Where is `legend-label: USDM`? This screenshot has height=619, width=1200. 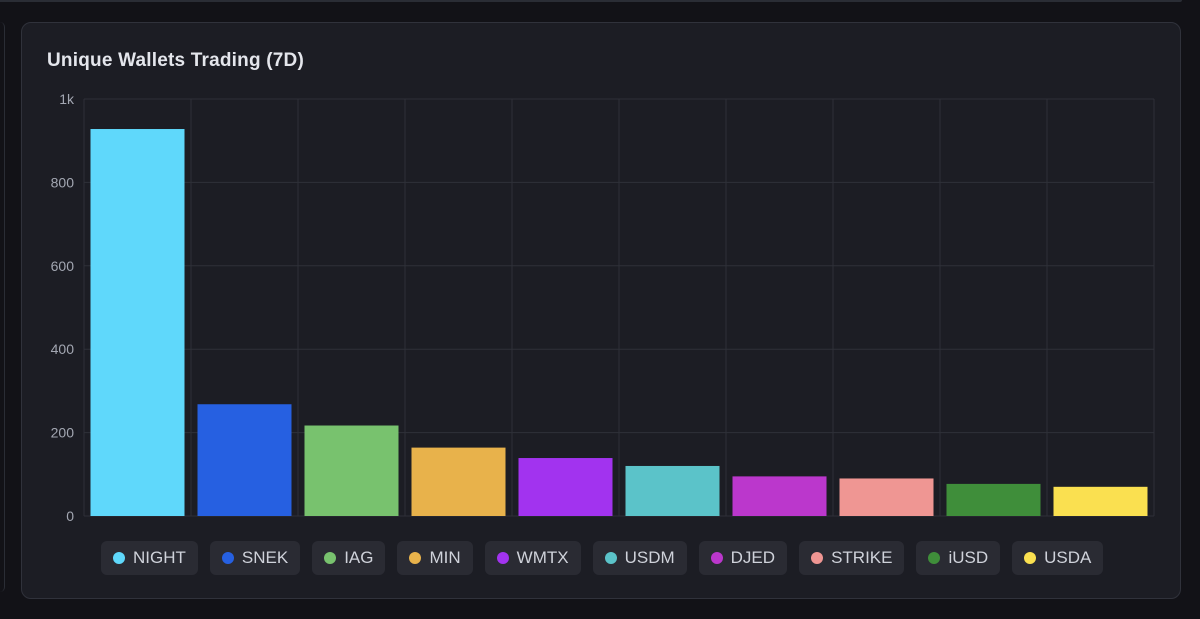
legend-label: USDM is located at coordinates (649, 557).